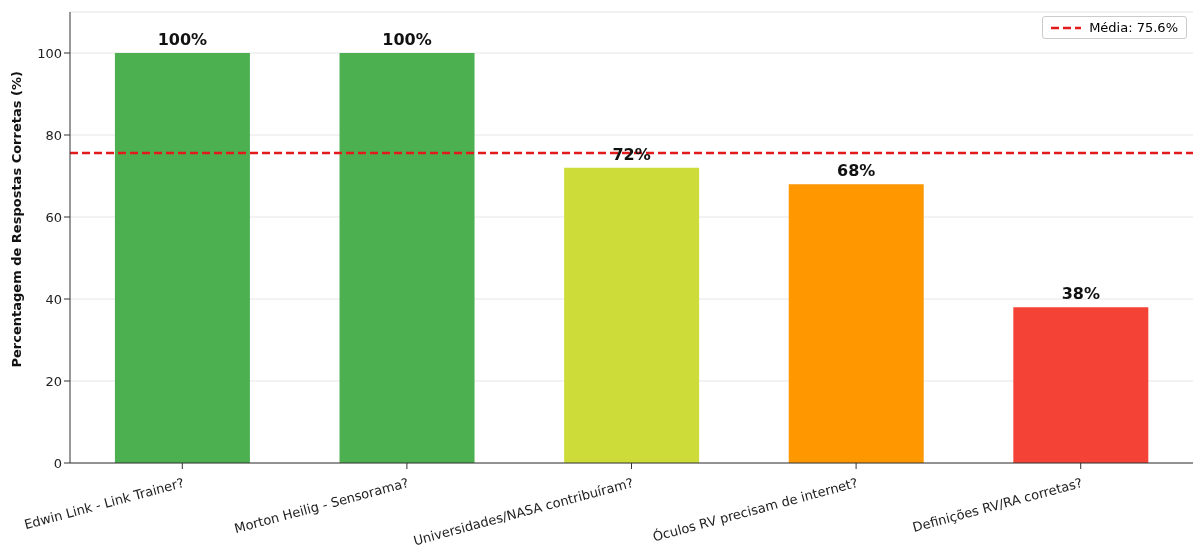 The width and height of the screenshot is (1201, 553). Describe the element at coordinates (53, 299) in the screenshot. I see `y-tick-label: 40` at that location.